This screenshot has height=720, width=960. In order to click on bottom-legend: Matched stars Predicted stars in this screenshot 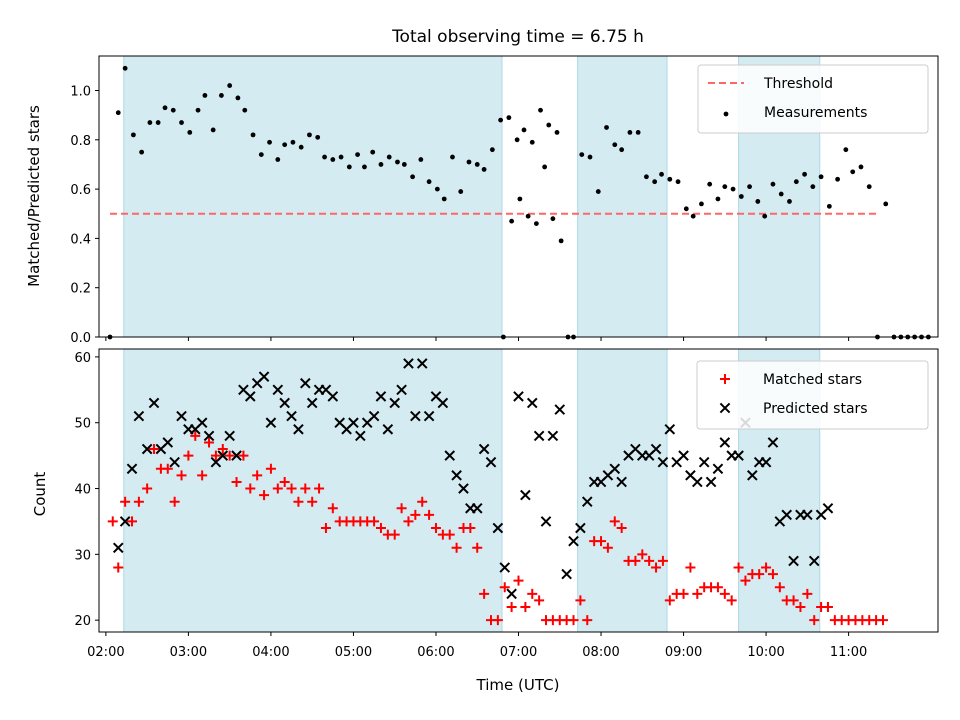, I will do `click(812, 395)`.